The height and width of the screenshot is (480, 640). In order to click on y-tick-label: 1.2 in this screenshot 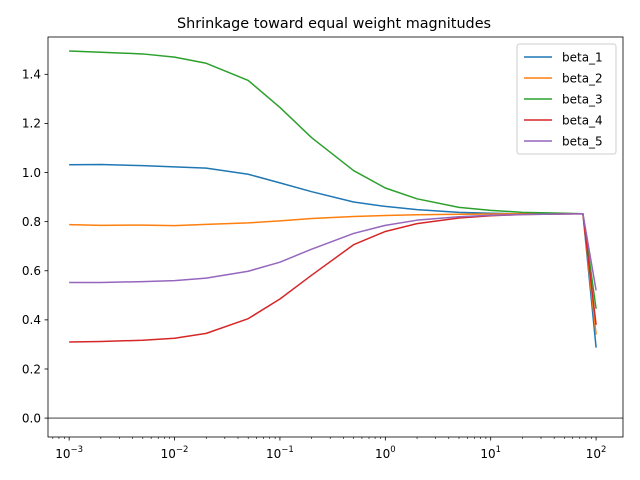, I will do `click(31, 124)`.